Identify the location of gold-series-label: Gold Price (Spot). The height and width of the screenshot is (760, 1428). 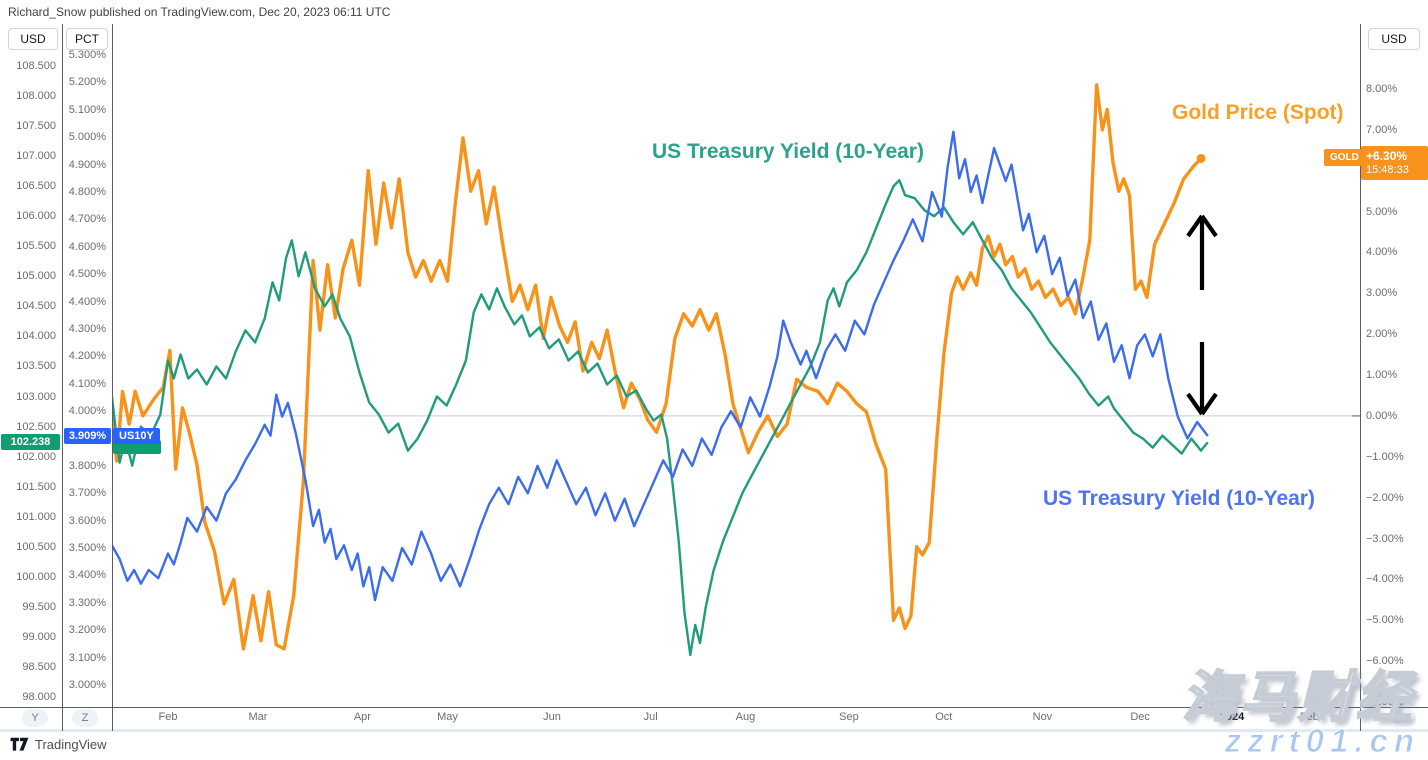
(1258, 112).